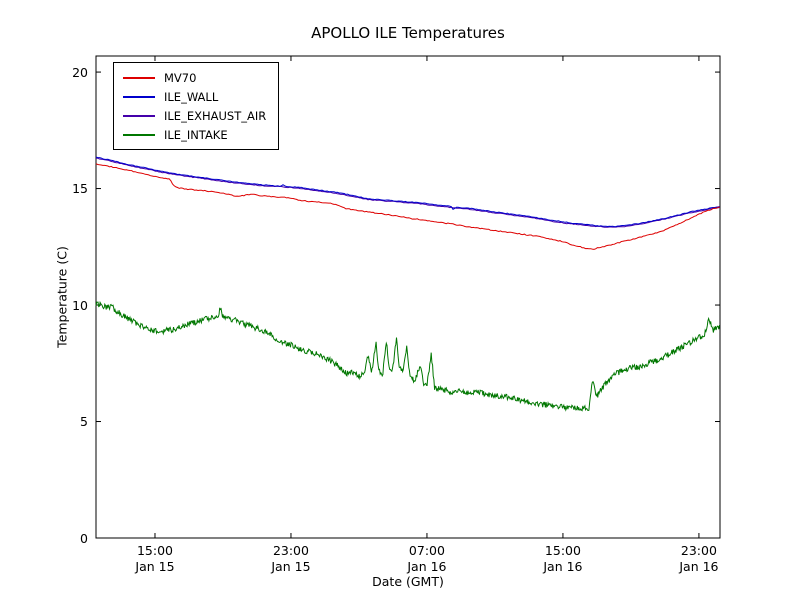  What do you see at coordinates (408, 33) in the screenshot?
I see `chart-title: APOLLO ILE Temperatures` at bounding box center [408, 33].